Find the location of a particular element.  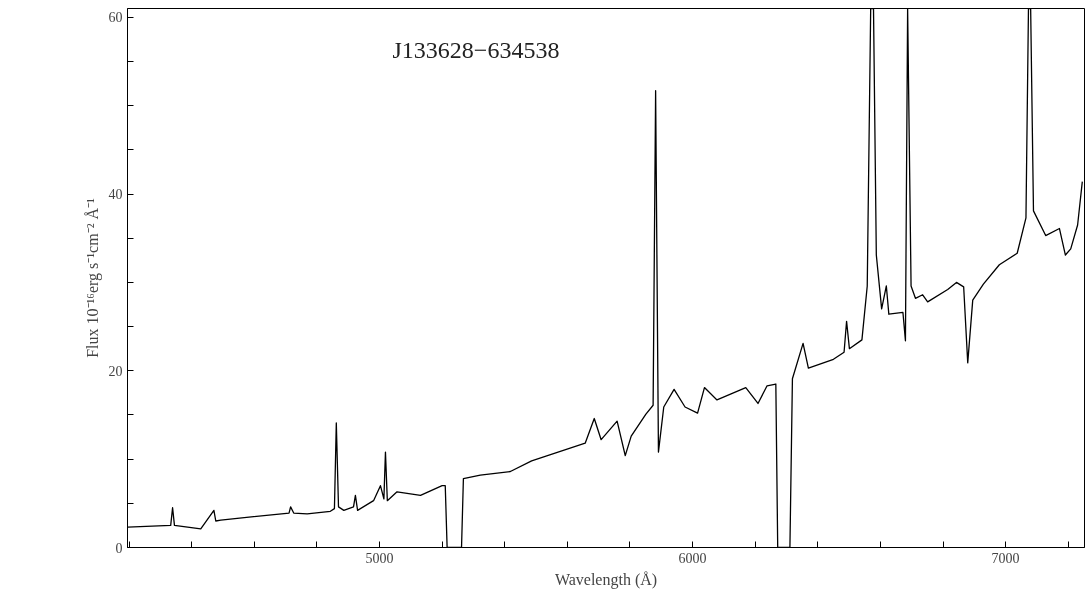

x-tick-label: 5000 is located at coordinates (379, 558).